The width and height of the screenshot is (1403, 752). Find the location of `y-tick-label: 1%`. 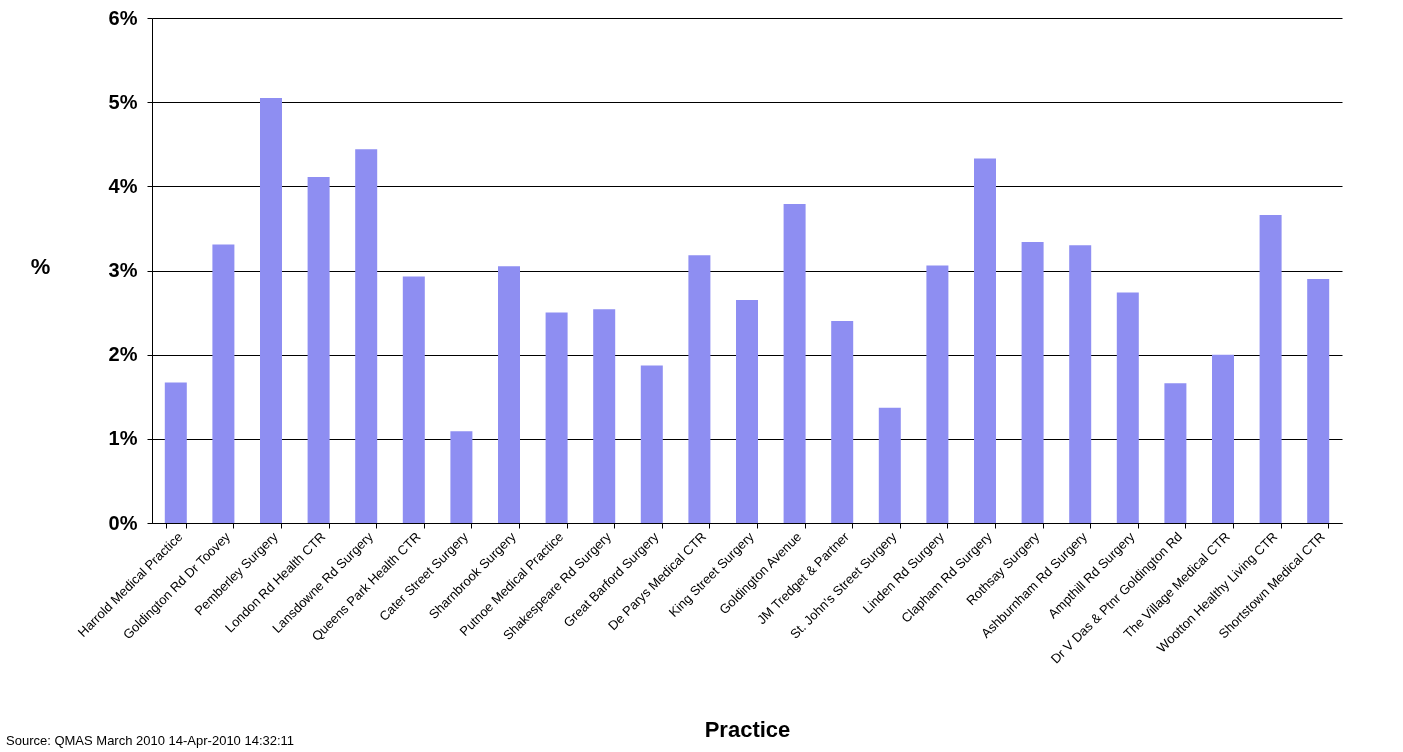

y-tick-label: 1% is located at coordinates (123, 438).